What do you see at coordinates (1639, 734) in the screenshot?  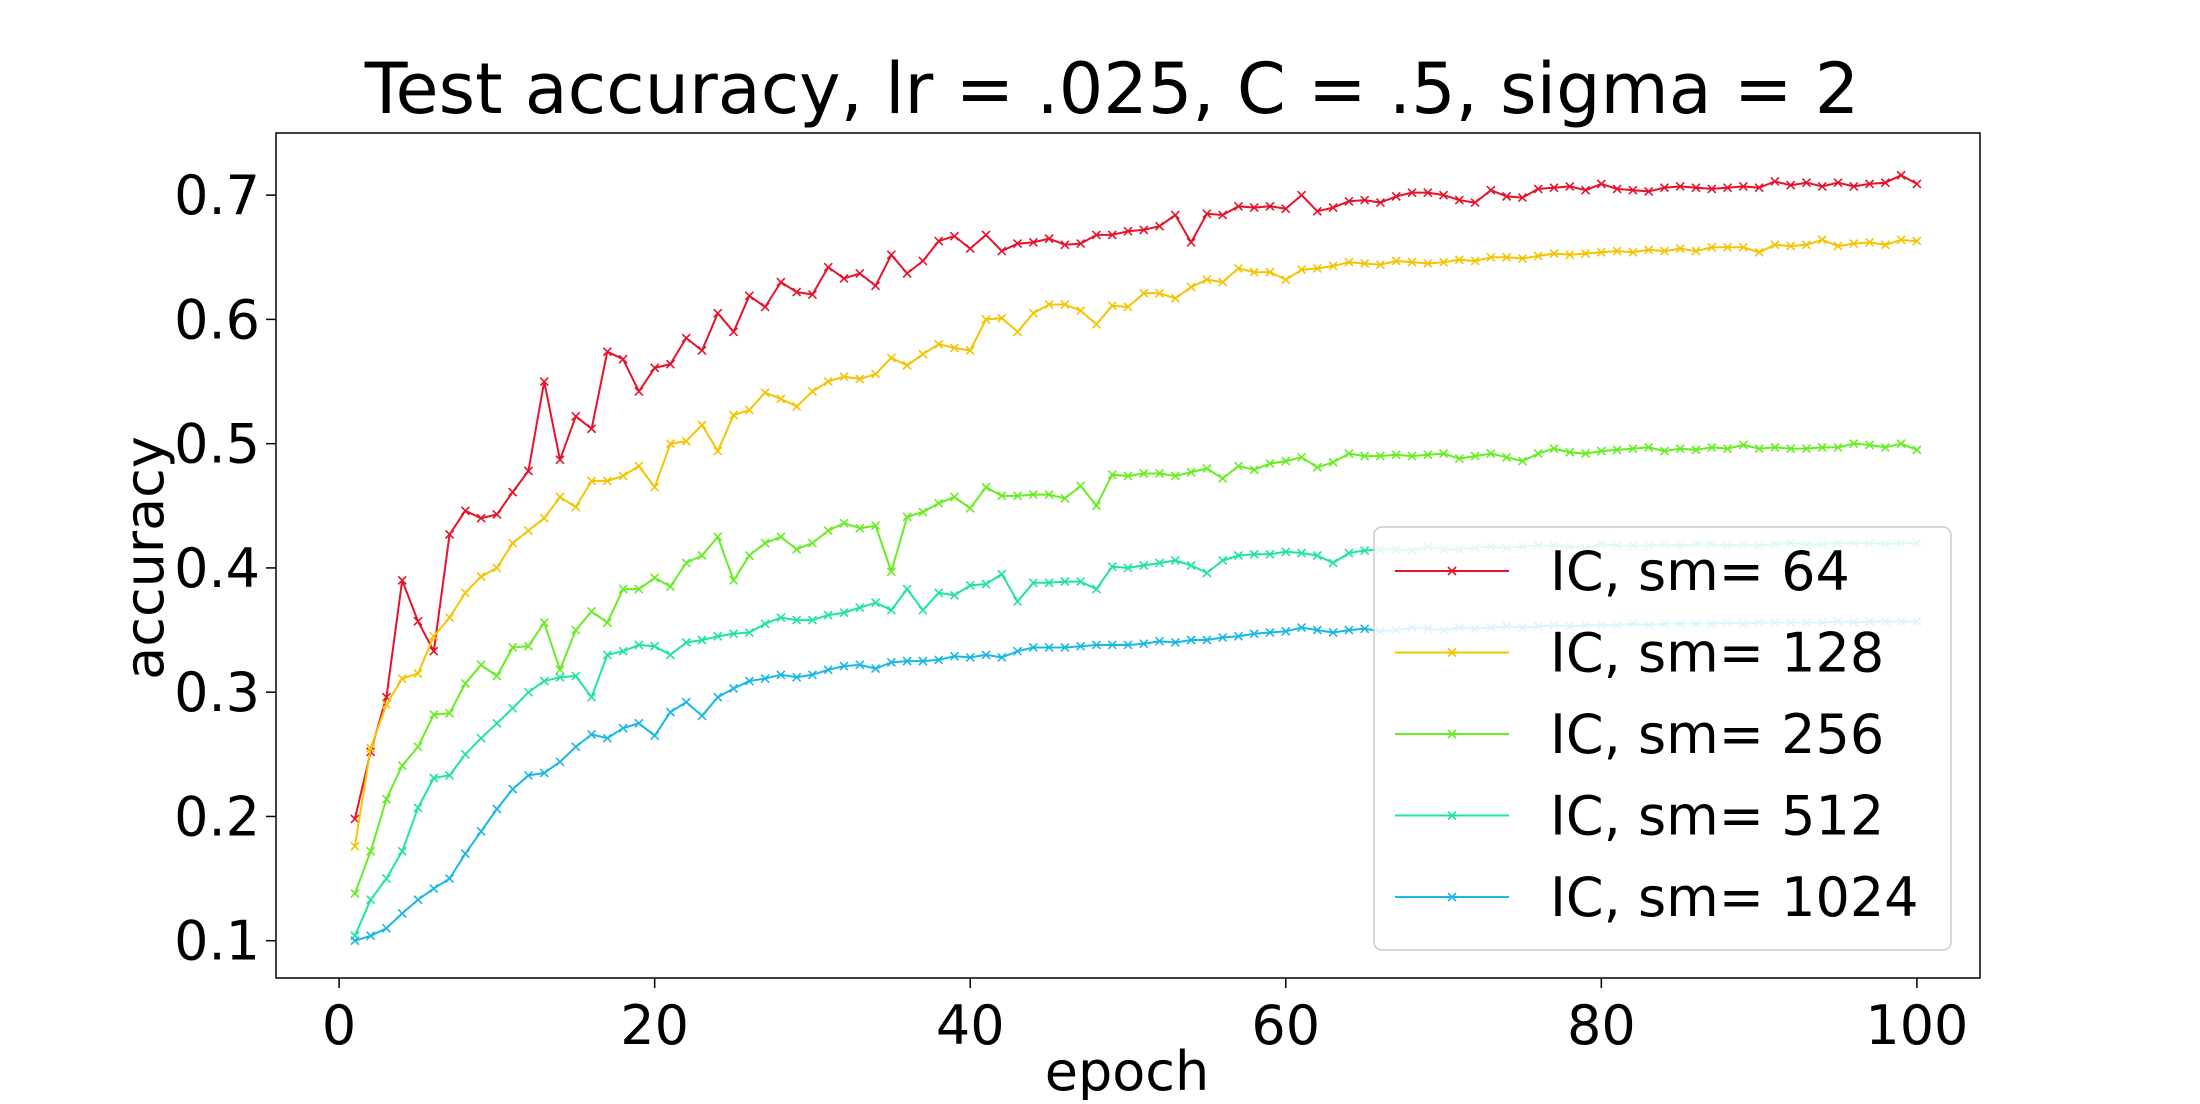 I see `legend-entry: IC, sm= 256` at bounding box center [1639, 734].